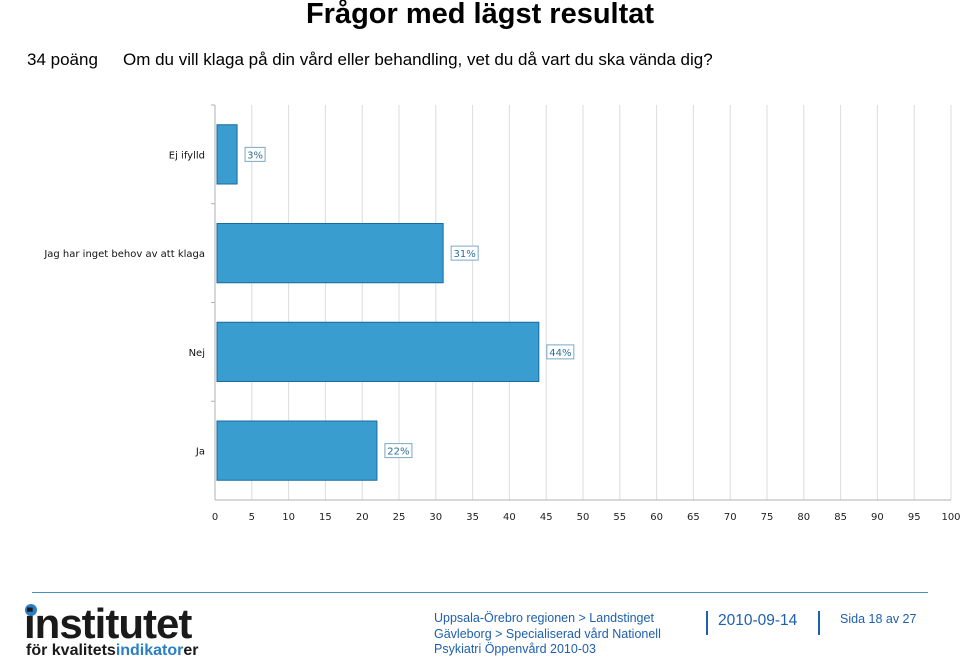 The image size is (960, 661). I want to click on data-label: 31%, so click(465, 254).